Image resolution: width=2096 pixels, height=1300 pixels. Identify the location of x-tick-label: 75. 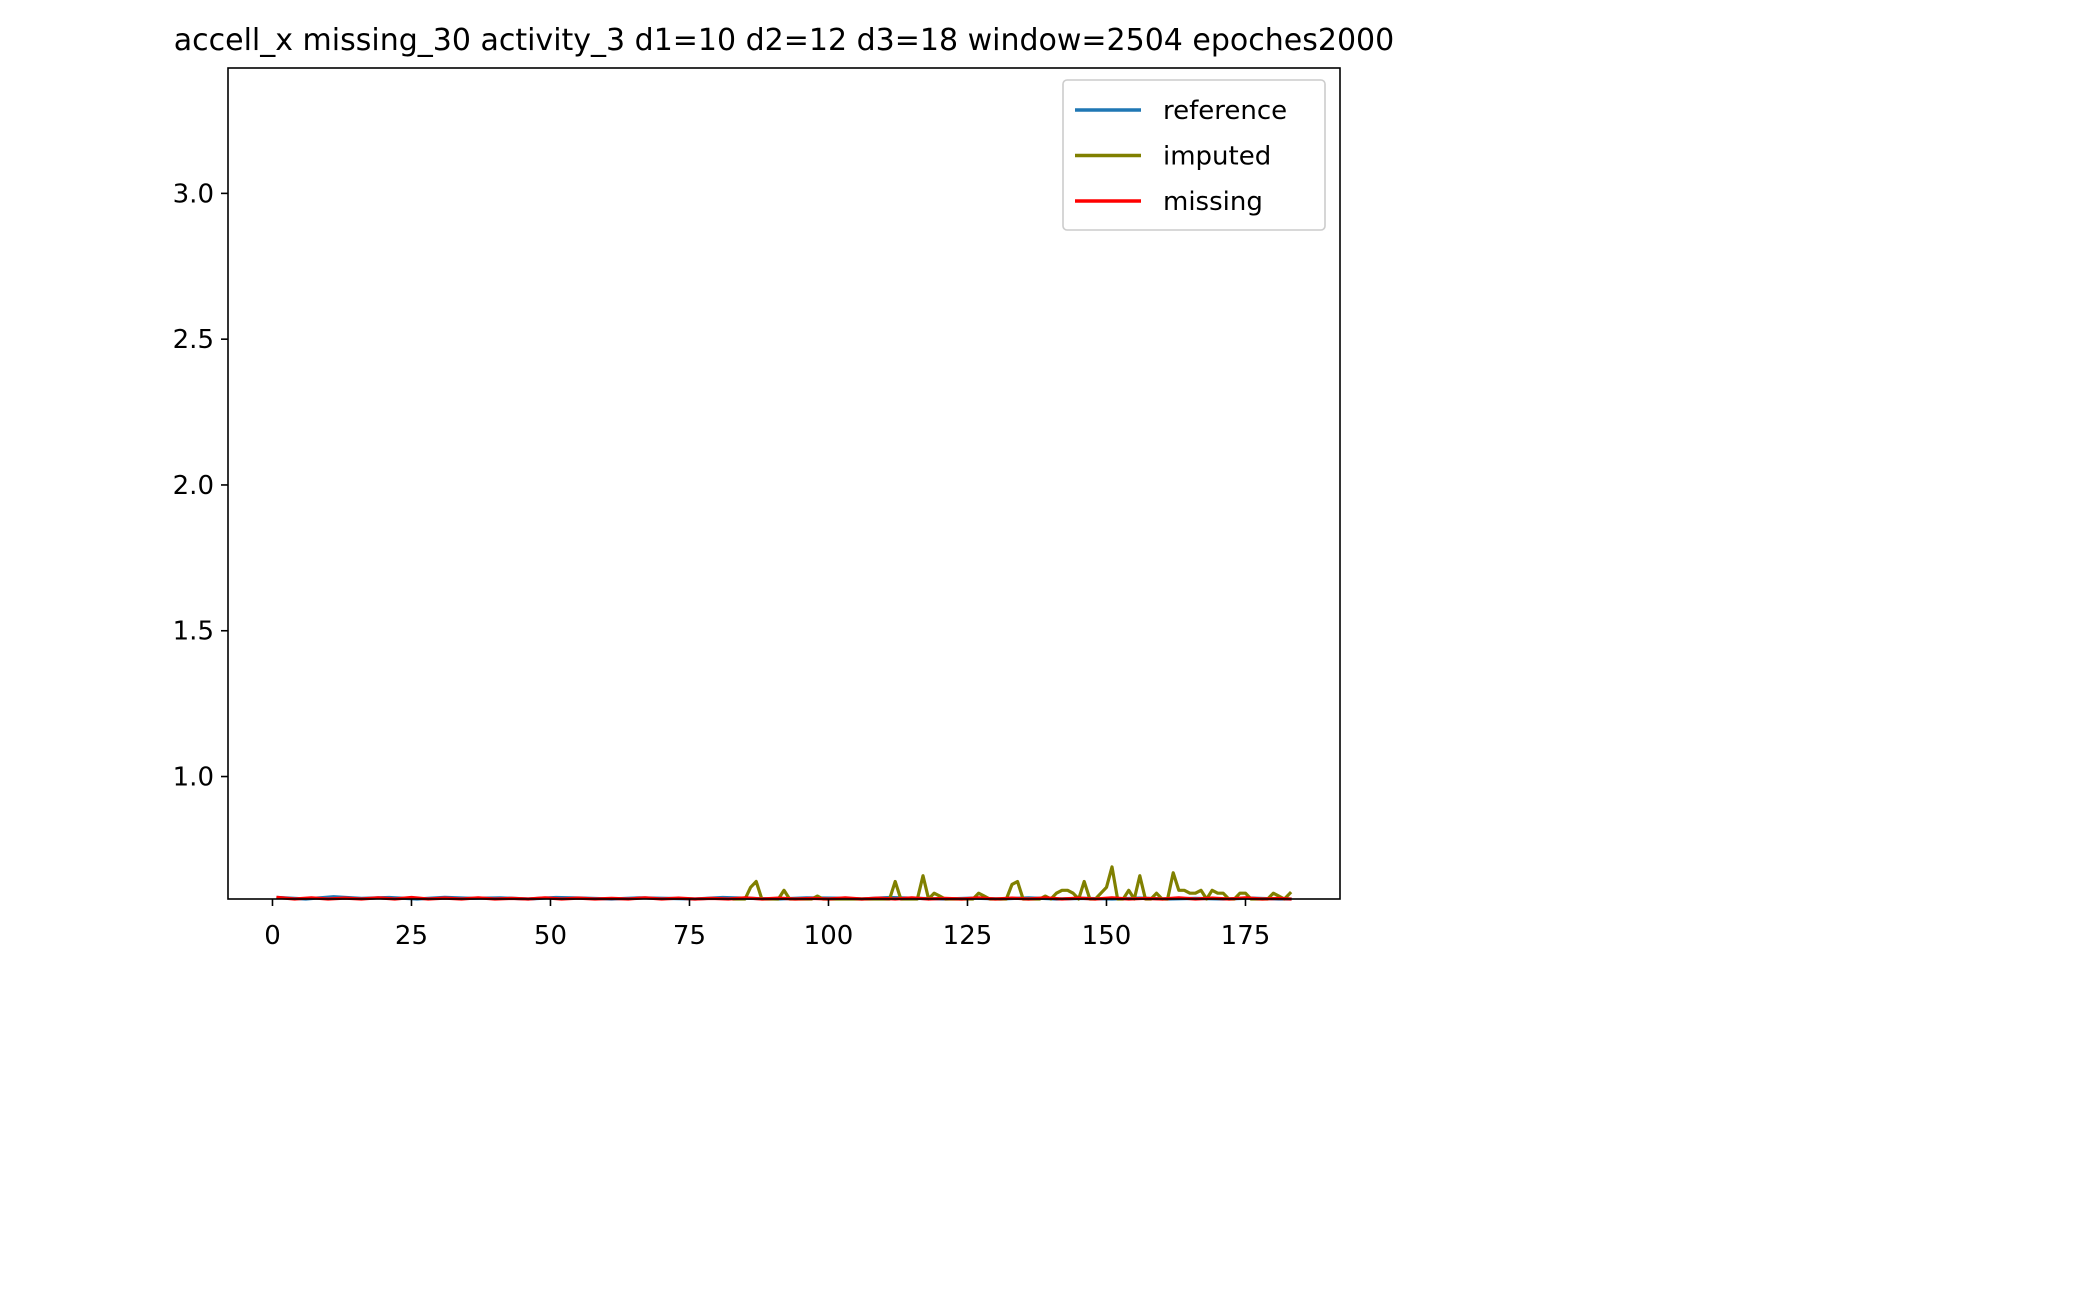
(689, 936).